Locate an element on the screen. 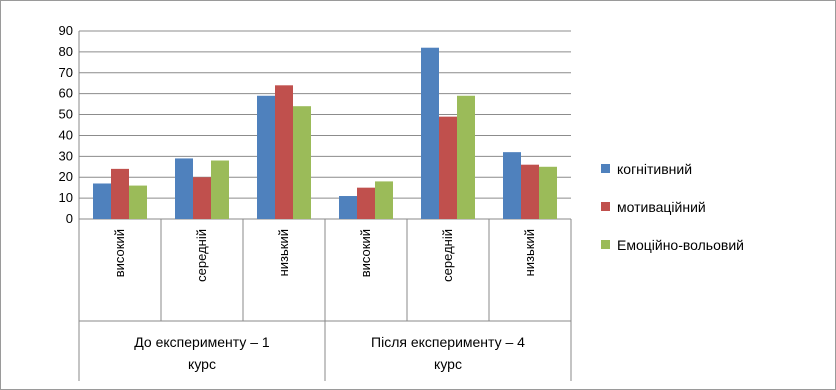 This screenshot has width=836, height=390. y-tick-label: 50 is located at coordinates (66, 114).